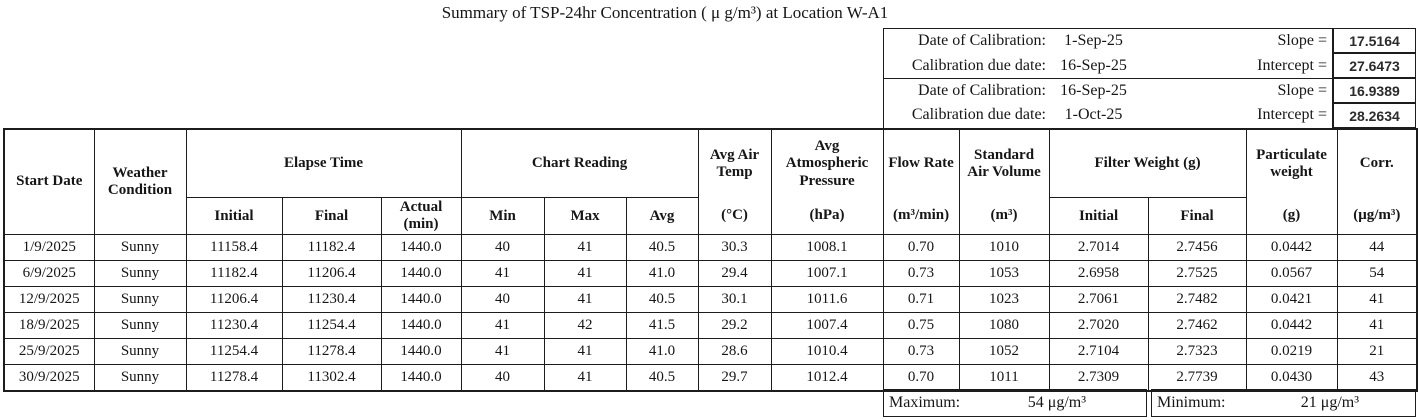 Image resolution: width=1418 pixels, height=420 pixels. I want to click on table-cell: 29.7, so click(734, 377).